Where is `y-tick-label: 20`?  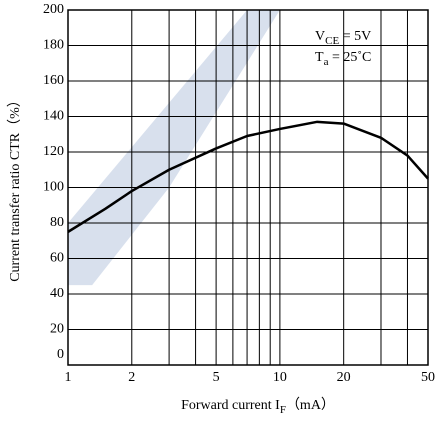
y-tick-label: 20 is located at coordinates (57, 329).